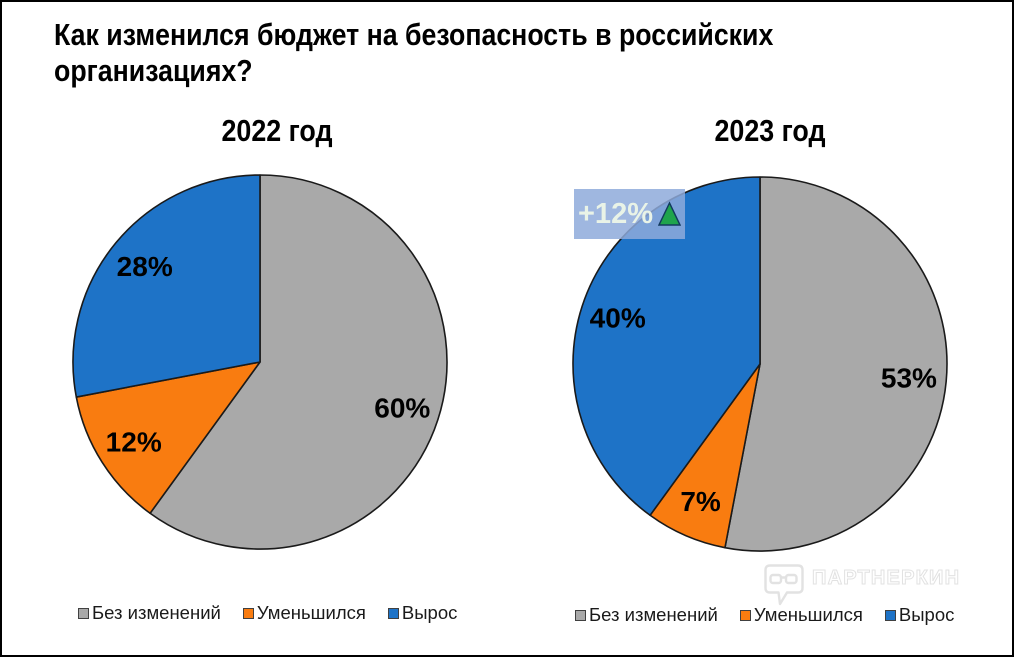 This screenshot has width=1014, height=657. I want to click on pie-data-label: 7%, so click(700, 501).